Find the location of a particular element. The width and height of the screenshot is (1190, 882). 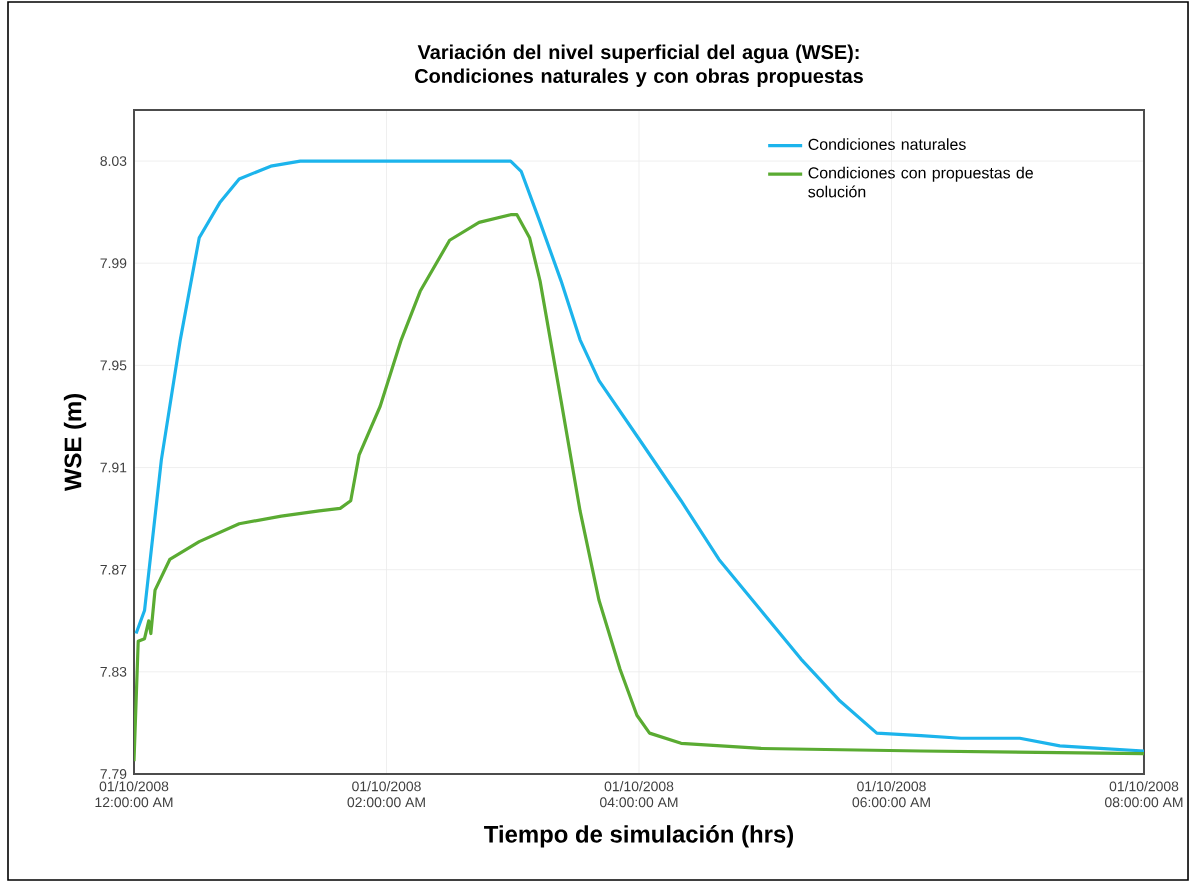

x-axis-title: Tiempo de simulación (hrs) is located at coordinates (639, 836).